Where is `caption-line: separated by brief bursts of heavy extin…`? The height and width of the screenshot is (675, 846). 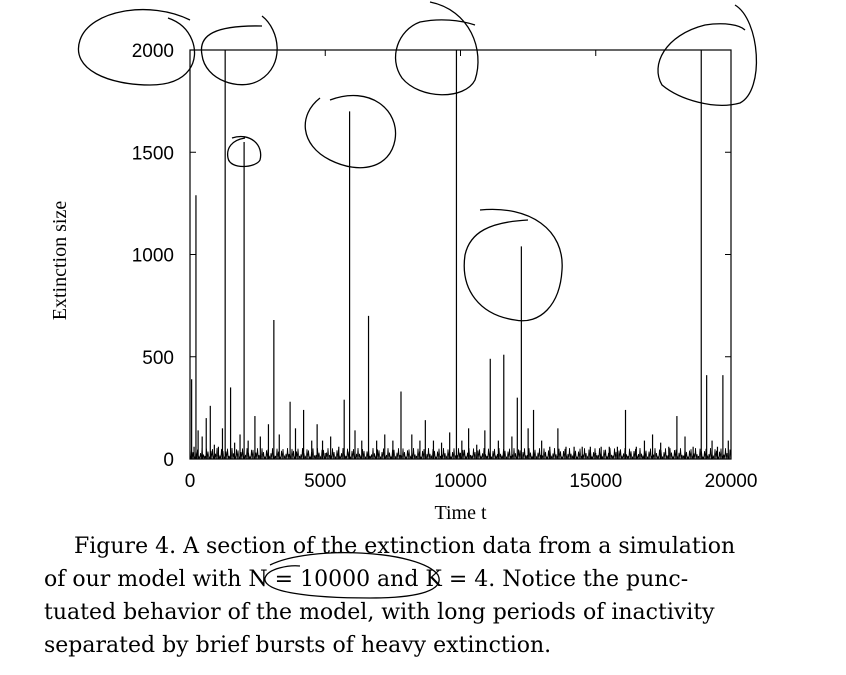
caption-line: separated by brief bursts of heavy extin… is located at coordinates (298, 645).